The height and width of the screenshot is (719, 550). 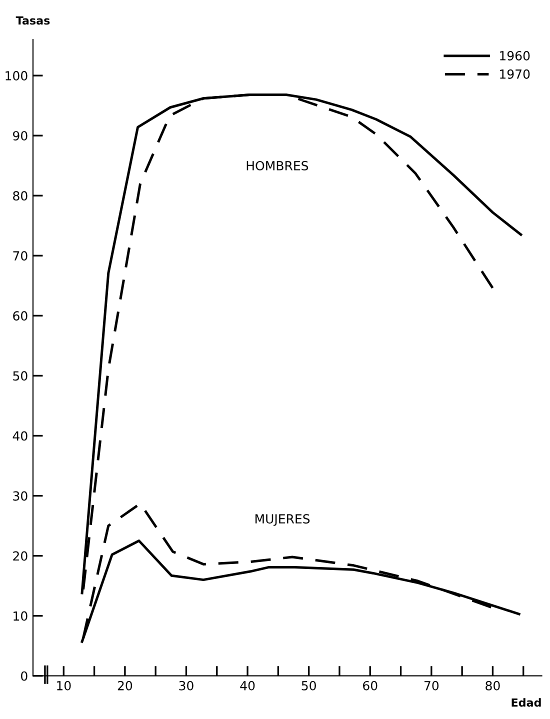 What do you see at coordinates (186, 685) in the screenshot?
I see `x-tick-label: 30` at bounding box center [186, 685].